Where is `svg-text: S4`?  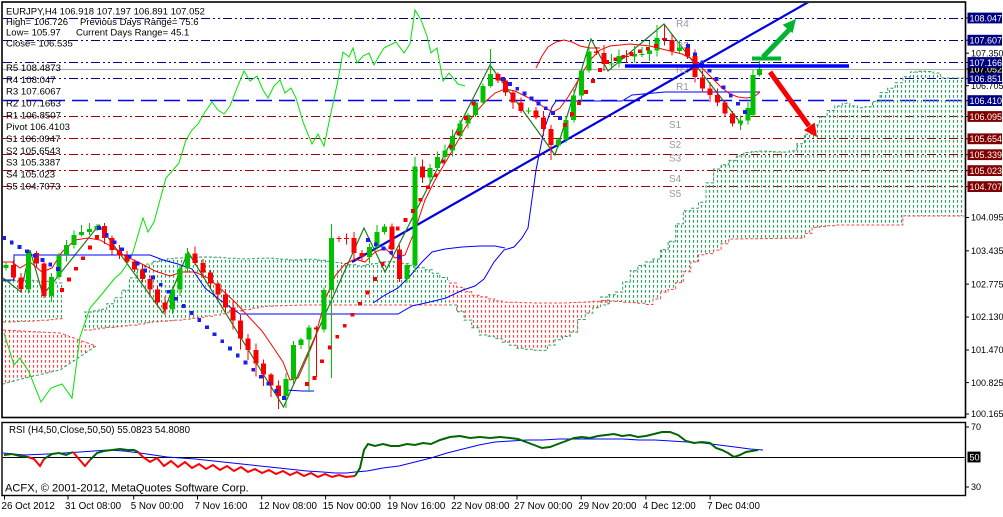 svg-text: S4 is located at coordinates (675, 179).